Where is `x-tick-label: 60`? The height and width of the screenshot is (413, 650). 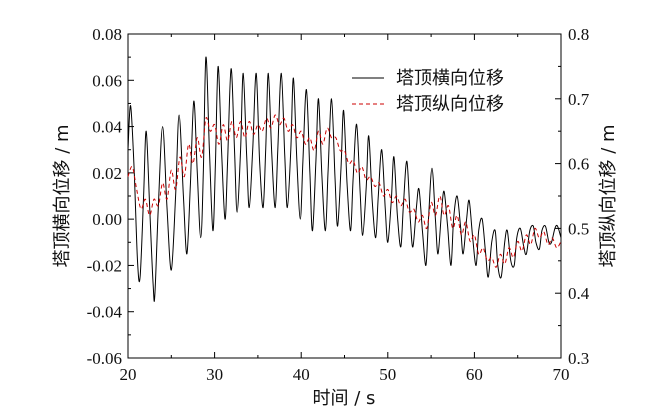
x-tick-label: 60 is located at coordinates (474, 374).